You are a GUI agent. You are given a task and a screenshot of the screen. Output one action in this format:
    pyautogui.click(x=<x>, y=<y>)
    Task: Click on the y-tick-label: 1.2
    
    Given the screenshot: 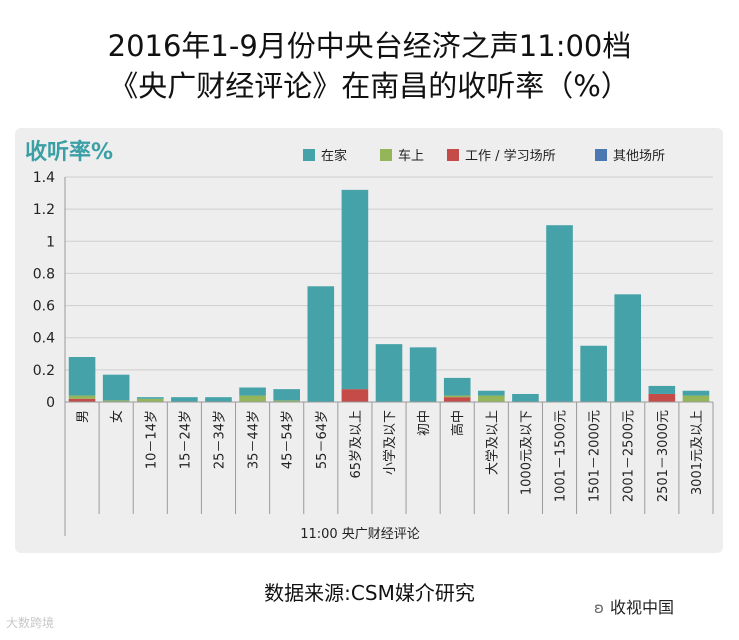 What is the action you would take?
    pyautogui.click(x=44, y=210)
    